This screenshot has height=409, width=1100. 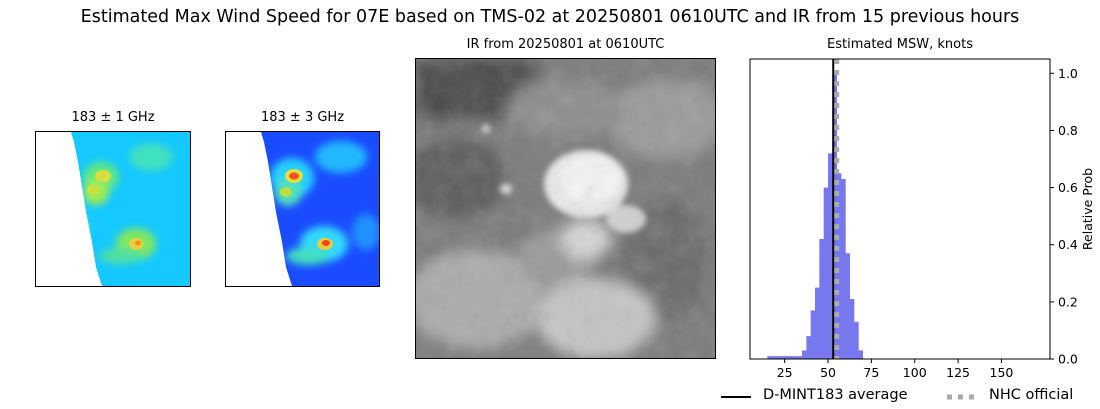 I want to click on legend-nhc-label: NHC official, so click(x=1031, y=395).